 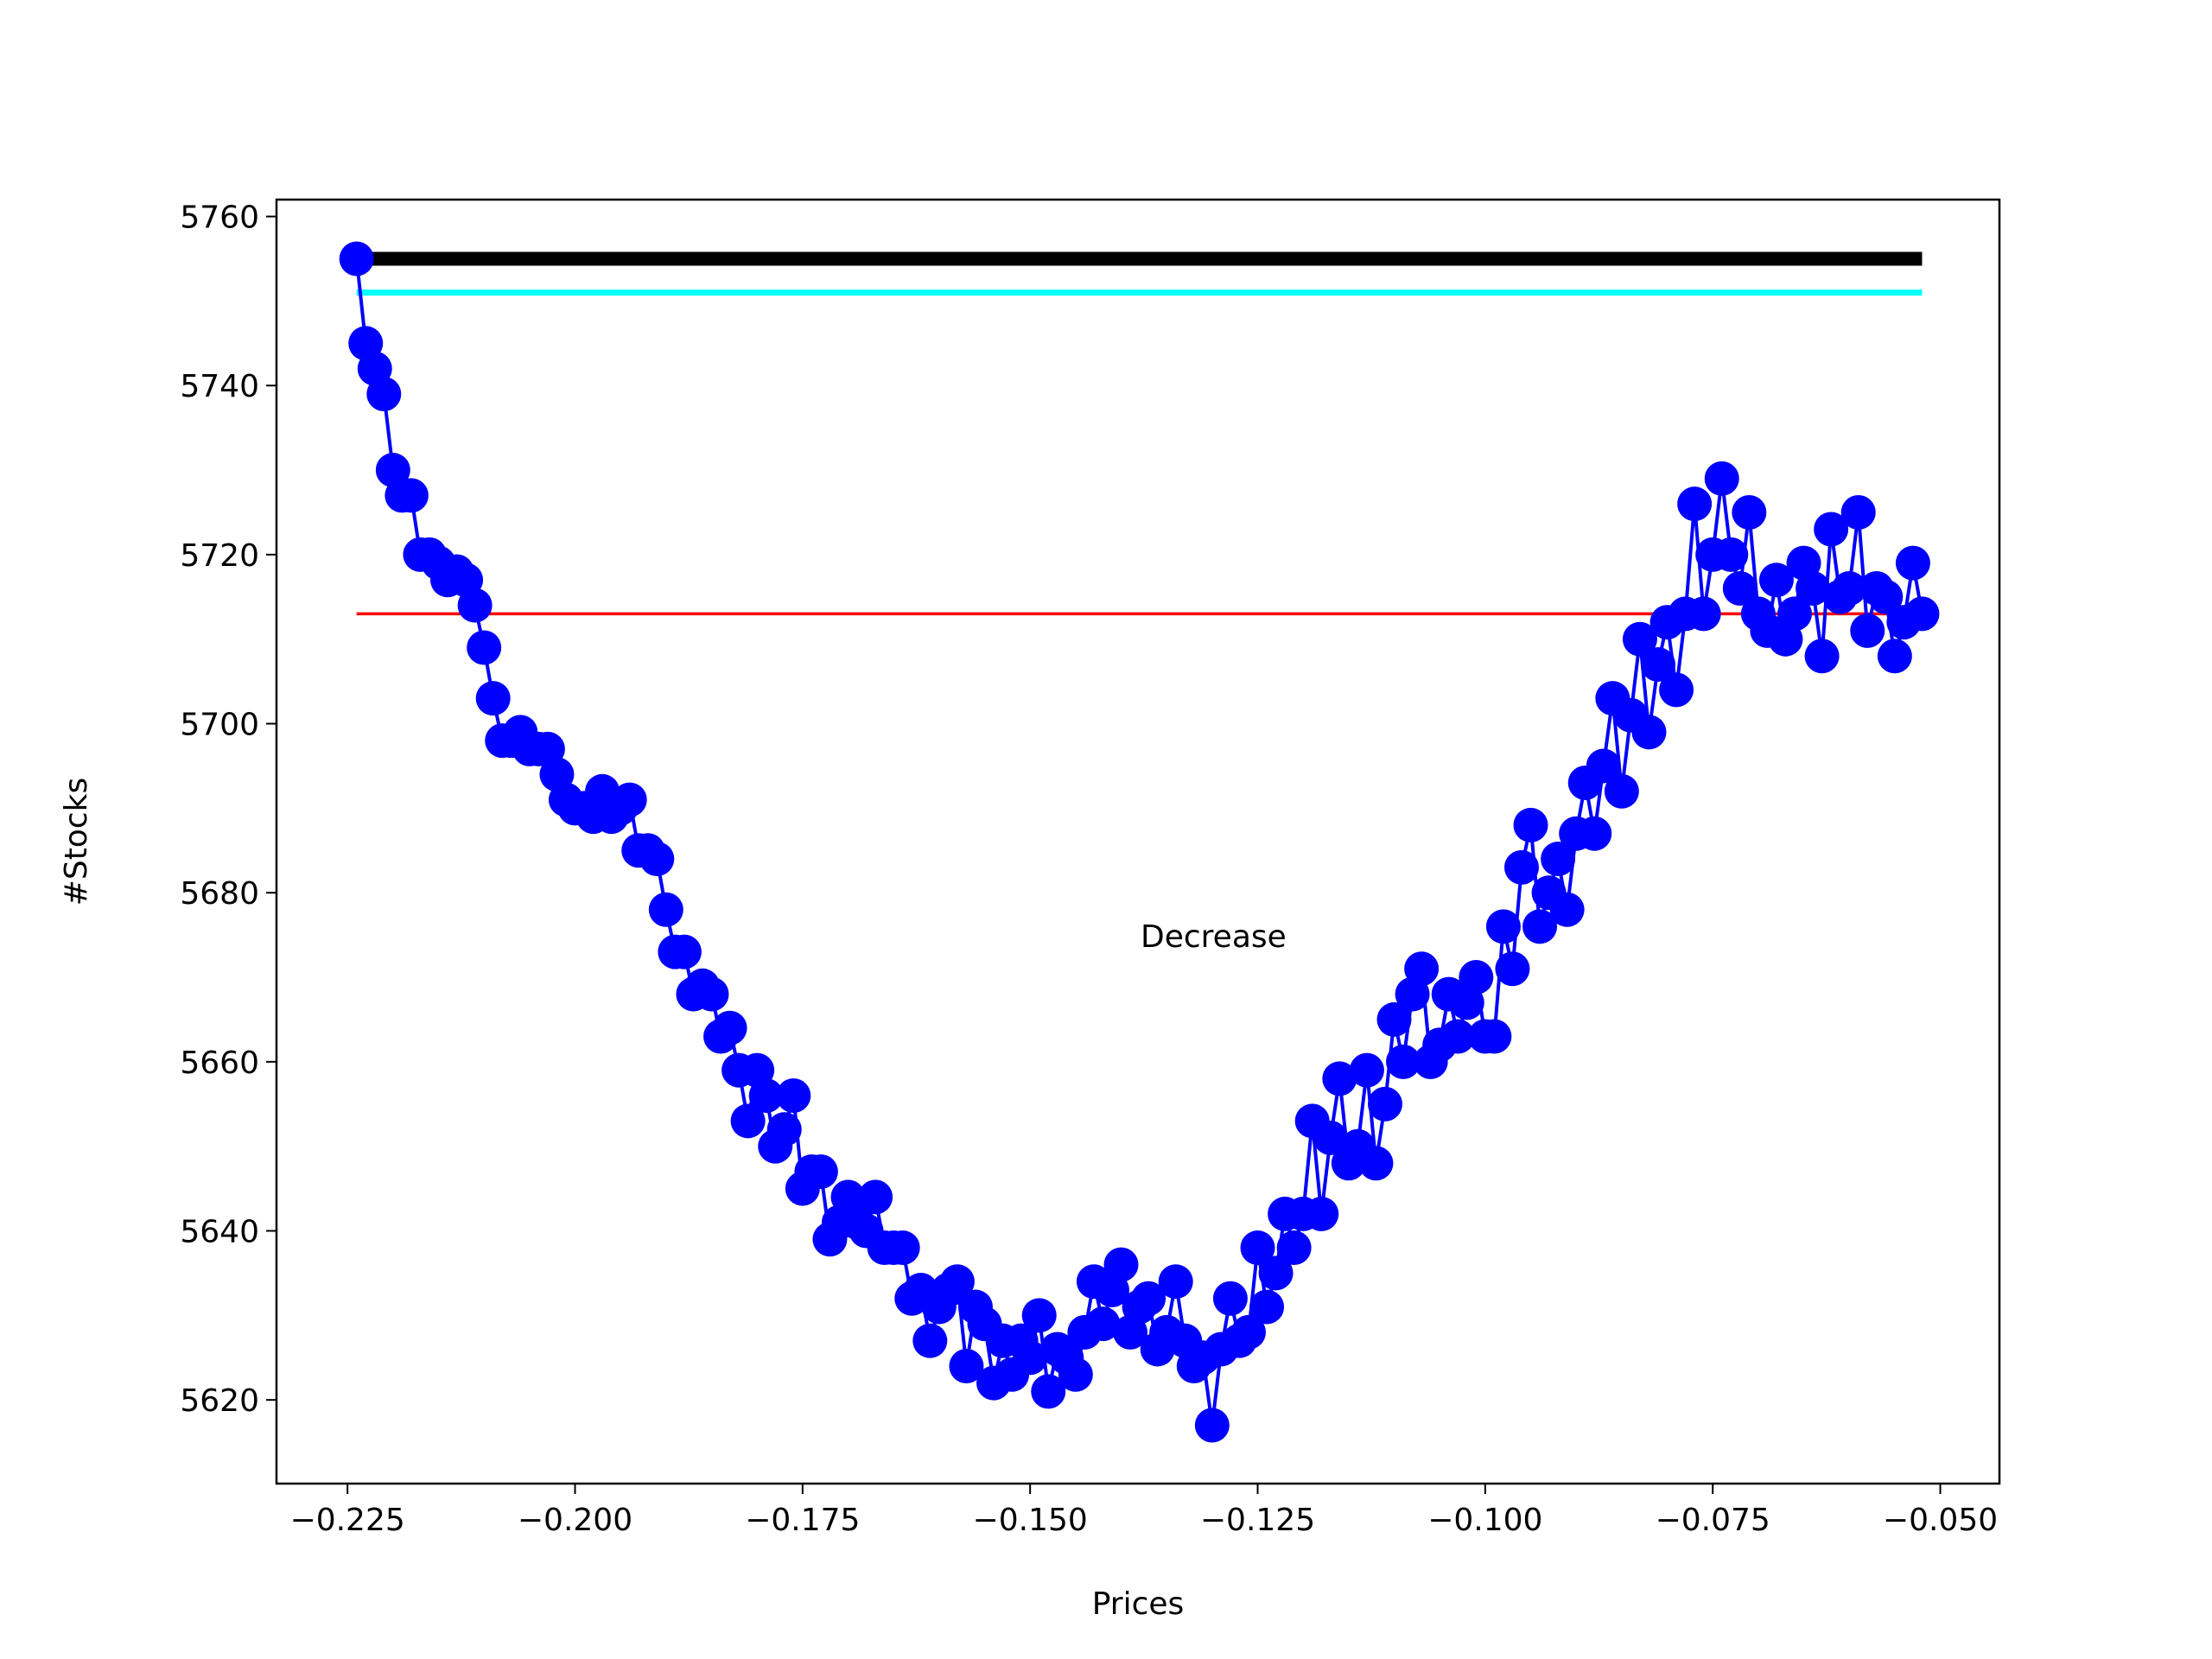 What do you see at coordinates (1713, 1520) in the screenshot?
I see `x-tick-label: −0.075` at bounding box center [1713, 1520].